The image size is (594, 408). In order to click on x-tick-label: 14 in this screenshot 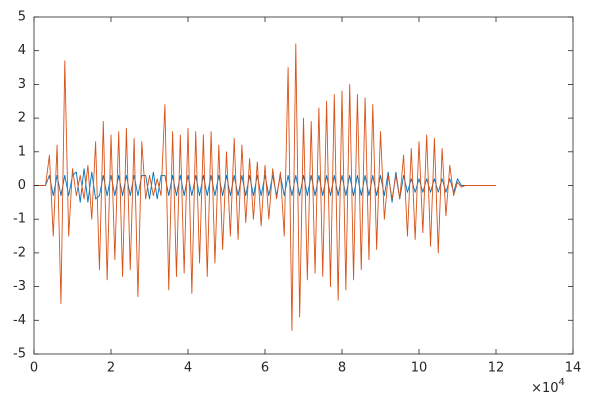, I will do `click(573, 368)`.